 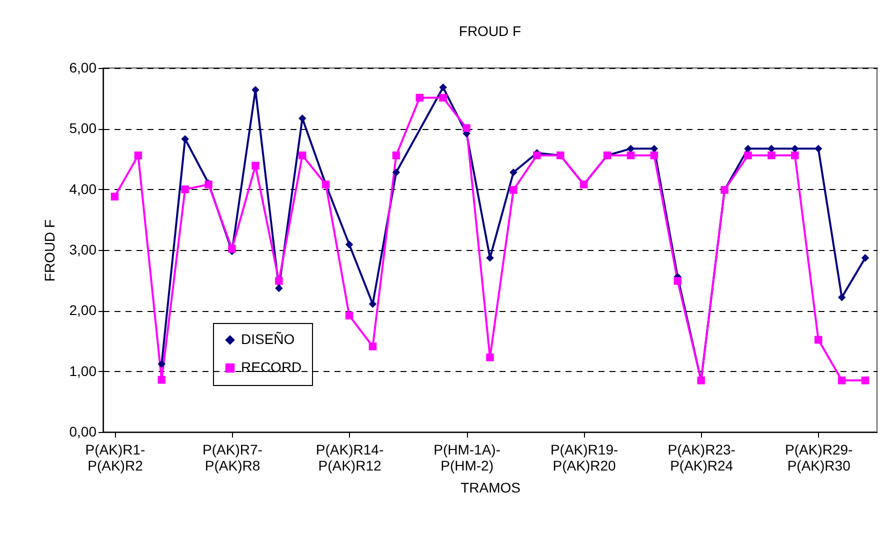 What do you see at coordinates (467, 458) in the screenshot?
I see `x-tick-label: P(HM-1A)- P(HM-2)` at bounding box center [467, 458].